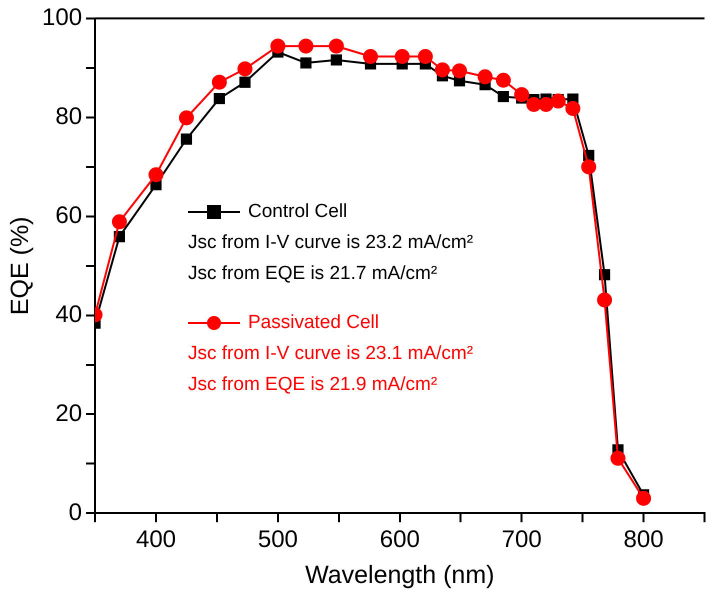 Image resolution: width=713 pixels, height=597 pixels. What do you see at coordinates (20, 266) in the screenshot?
I see `y-axis-title: EQE (%)` at bounding box center [20, 266].